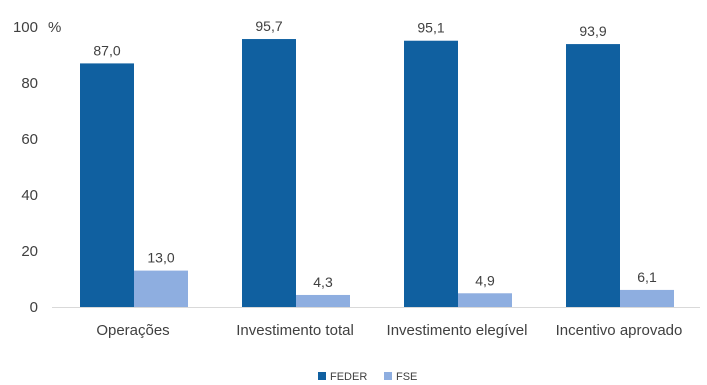  Describe the element at coordinates (323, 282) in the screenshot. I see `data-label-fse-1: 4,3` at that location.